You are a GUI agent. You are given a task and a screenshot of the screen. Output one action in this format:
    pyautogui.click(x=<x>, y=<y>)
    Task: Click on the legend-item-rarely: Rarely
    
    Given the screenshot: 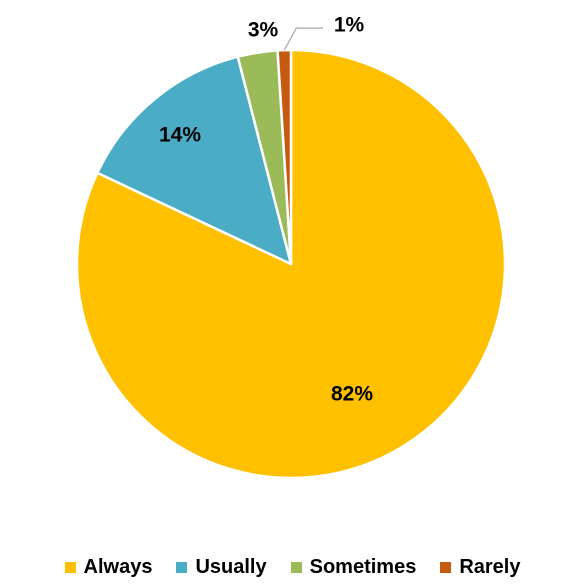 What is the action you would take?
    pyautogui.click(x=480, y=567)
    